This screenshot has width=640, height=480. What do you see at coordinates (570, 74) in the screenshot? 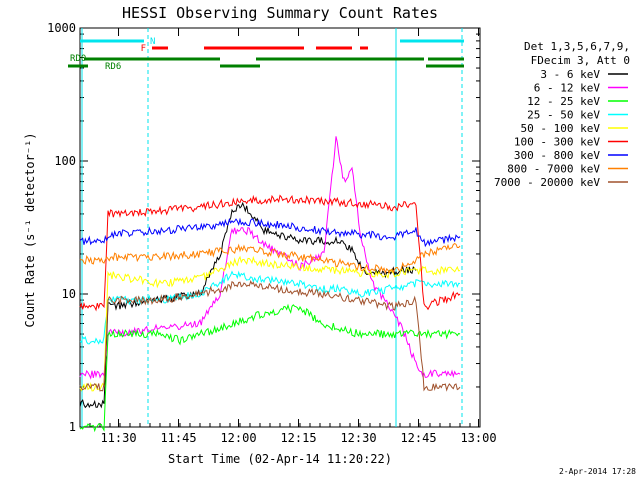
I see `legend-item-label: 3 - 6 keV` at bounding box center [570, 74].